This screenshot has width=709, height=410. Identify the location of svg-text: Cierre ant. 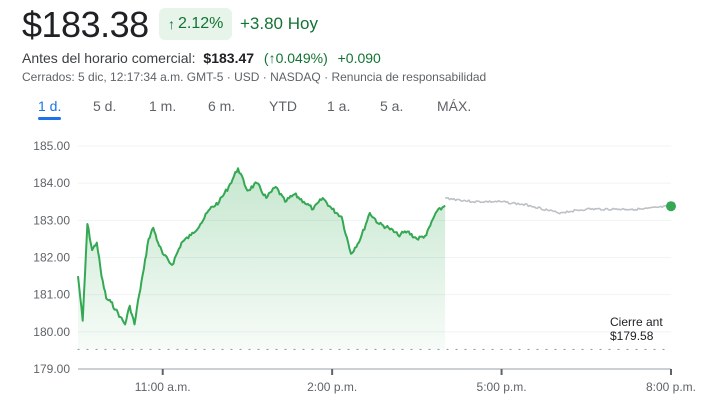
(636, 322).